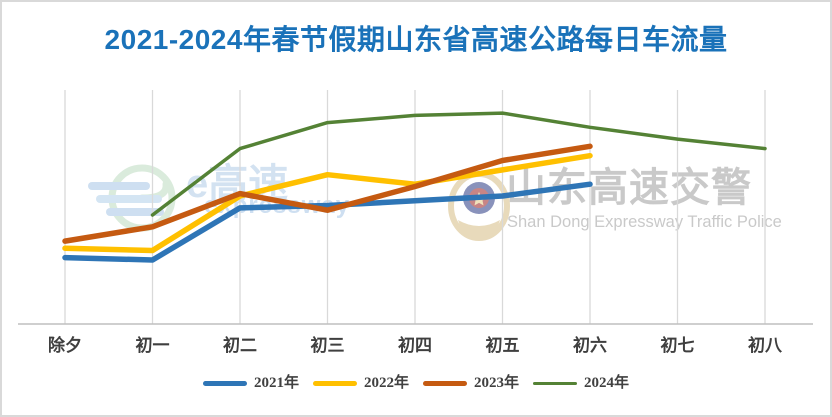 This screenshot has height=417, width=832. Describe the element at coordinates (445, 383) in the screenshot. I see `legend-swatch-2023` at that location.